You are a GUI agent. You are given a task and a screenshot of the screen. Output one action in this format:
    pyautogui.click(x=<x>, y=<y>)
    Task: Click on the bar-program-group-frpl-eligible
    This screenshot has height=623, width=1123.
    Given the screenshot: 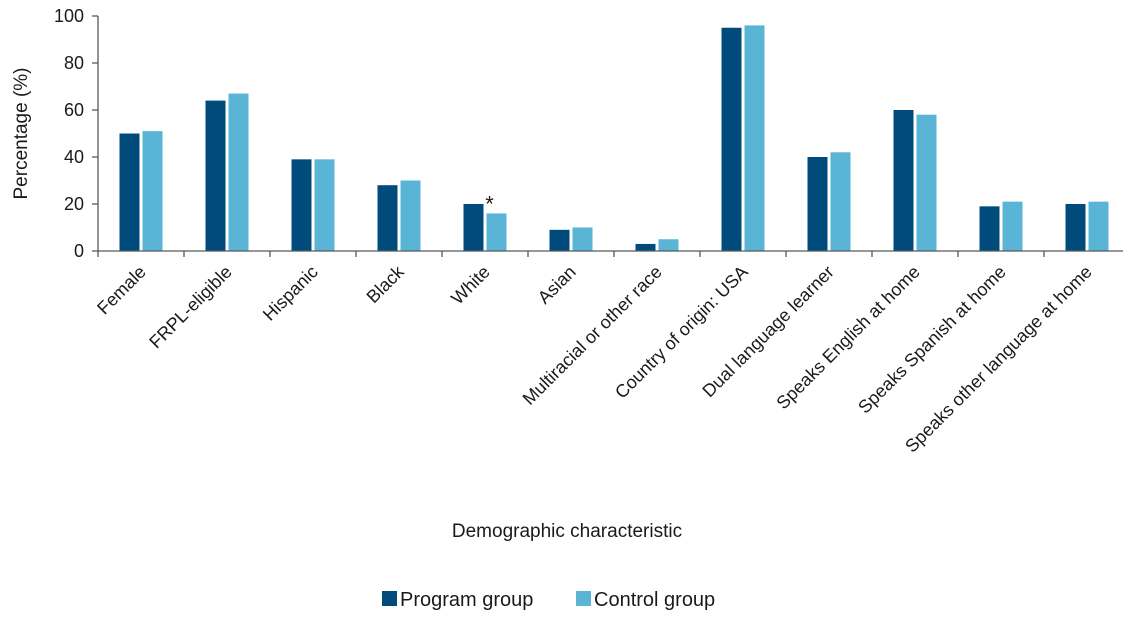 What is the action you would take?
    pyautogui.click(x=215, y=175)
    